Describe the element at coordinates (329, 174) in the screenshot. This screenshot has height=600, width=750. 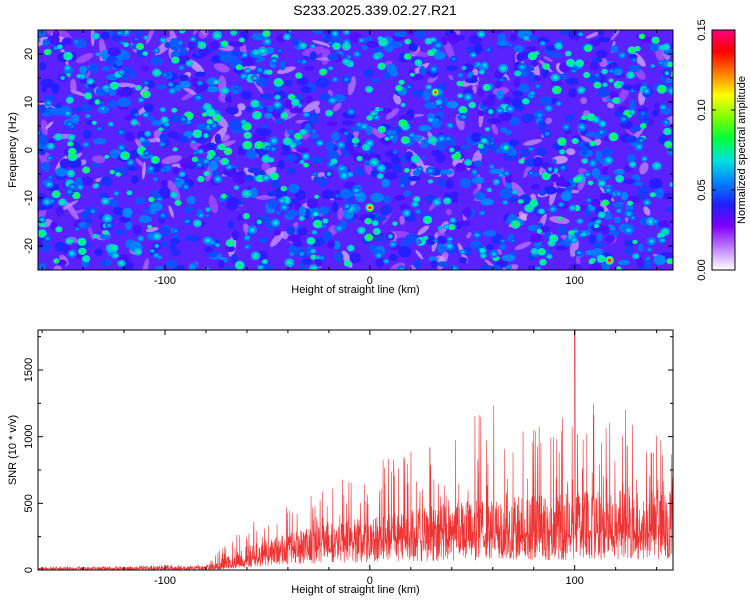
I see `spectrogram-peak` at that location.